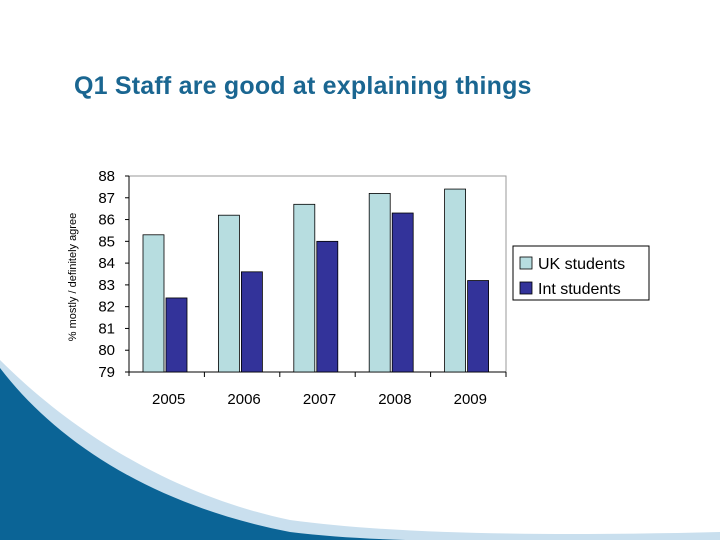 Image resolution: width=720 pixels, height=540 pixels. I want to click on y-axis-ticks: 79 80 81 82 83 84 85 86 87 88, so click(113, 274).